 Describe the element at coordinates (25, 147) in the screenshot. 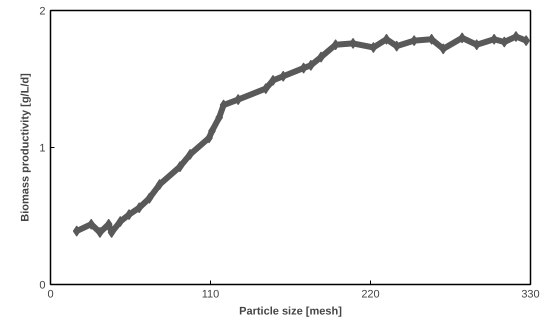

I see `y-axis-title: Biomass productivity [g/L/d]` at that location.